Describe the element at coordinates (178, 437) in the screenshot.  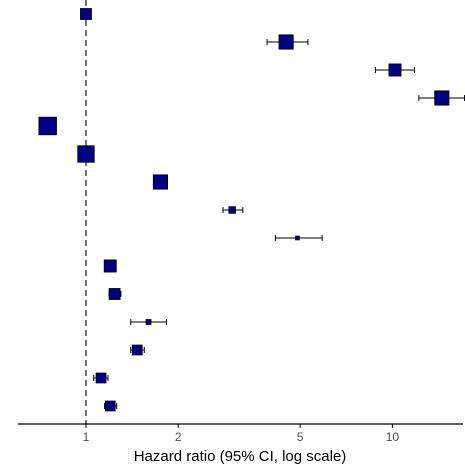
I see `x-tick-label: 2` at that location.